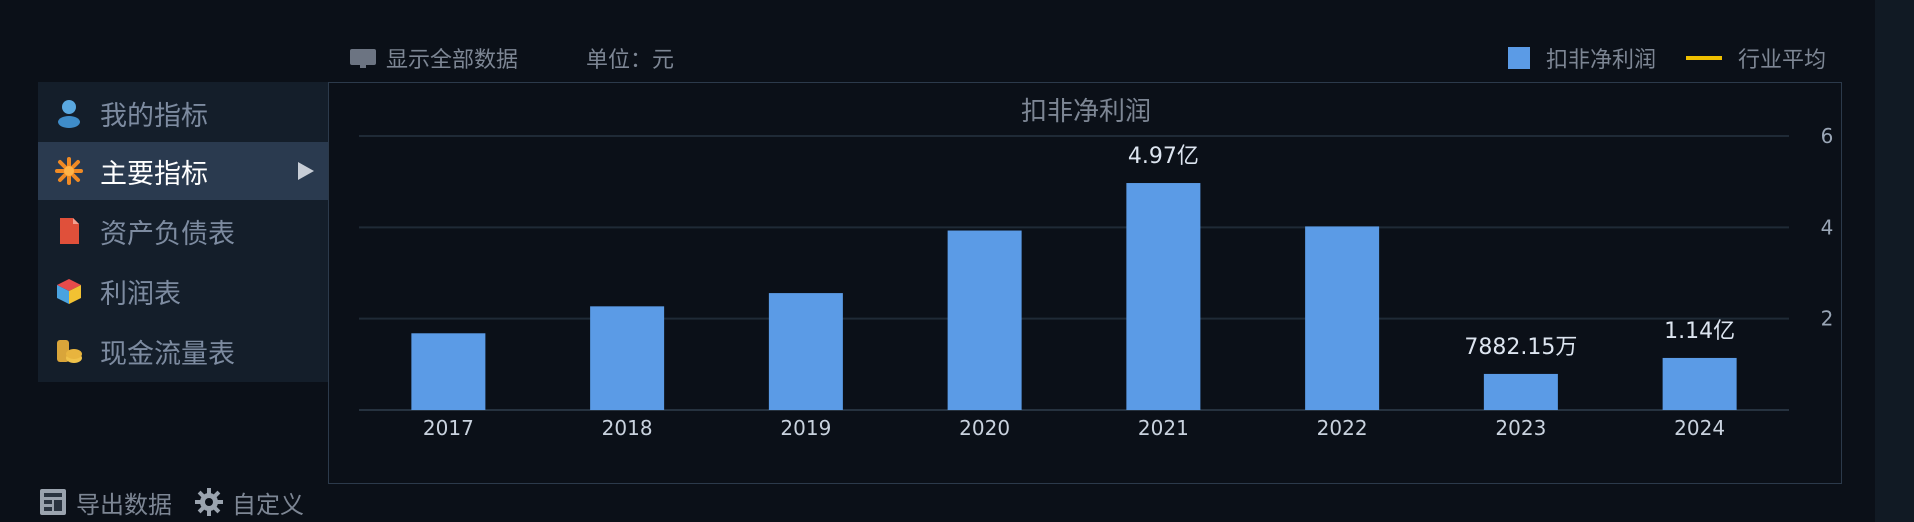 This screenshot has height=522, width=1914. I want to click on show-all-data-toggle: 显示全部数据, so click(434, 58).